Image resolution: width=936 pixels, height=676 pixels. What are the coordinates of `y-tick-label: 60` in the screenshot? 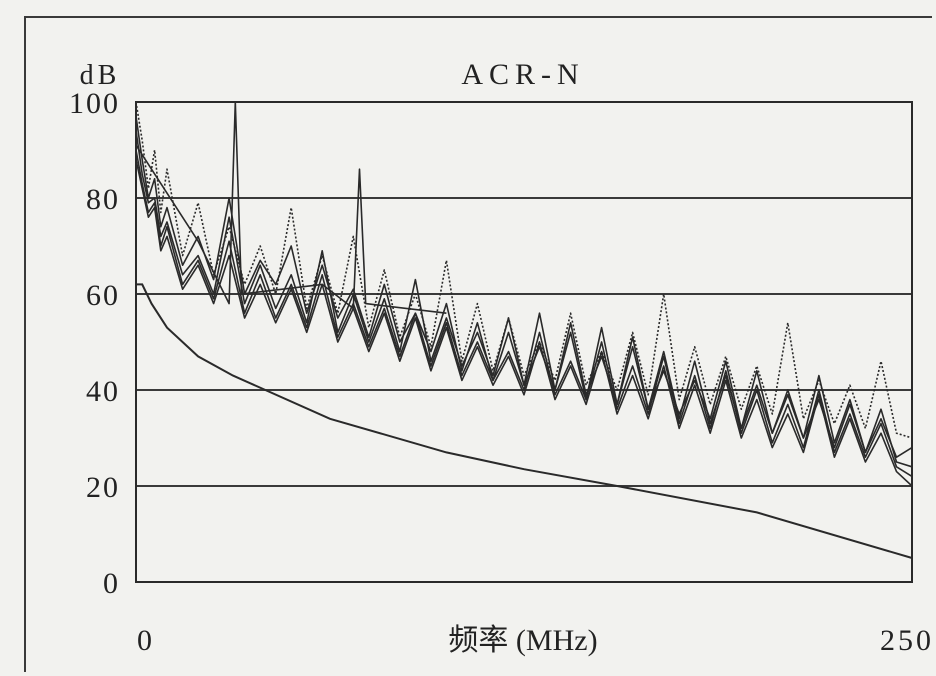 It's located at (103, 295).